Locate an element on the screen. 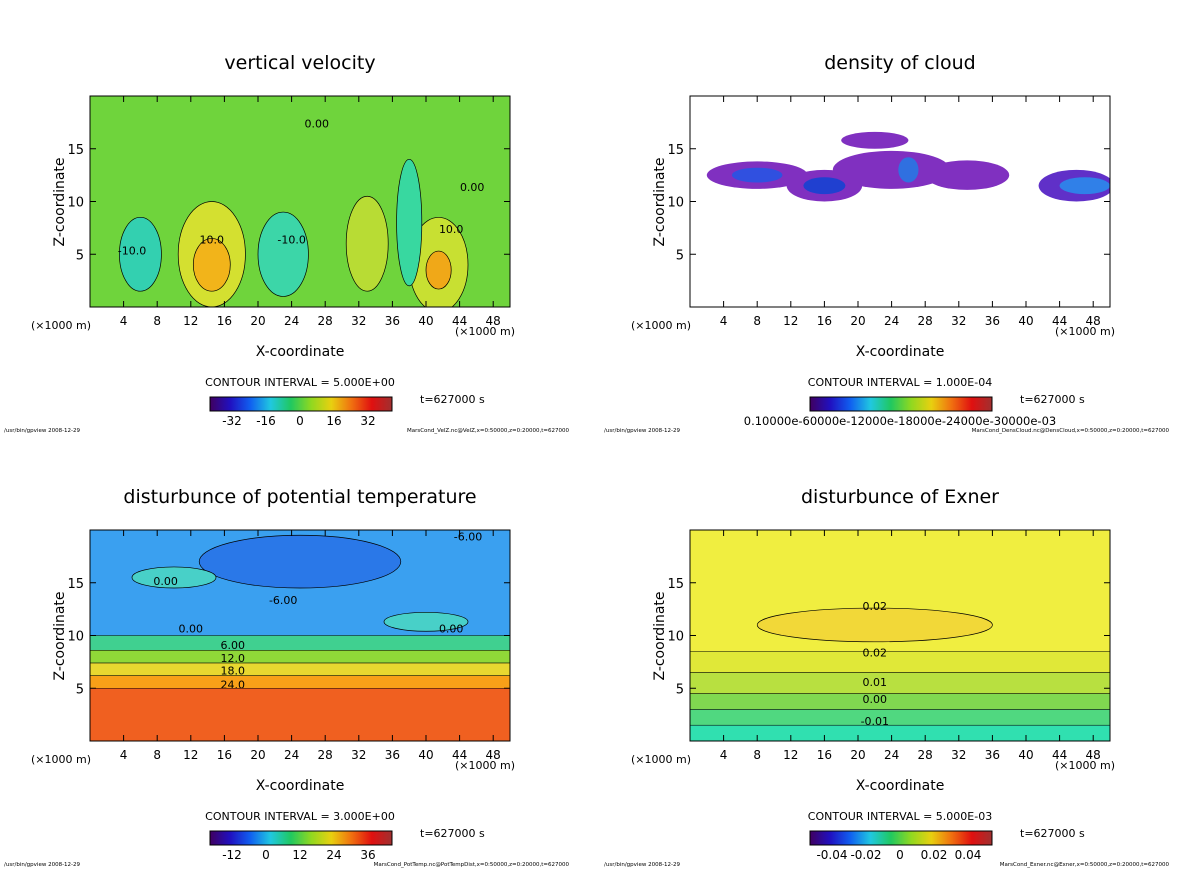 This screenshot has height=872, width=1200. colorbar-tick-label: 32 is located at coordinates (367, 421).